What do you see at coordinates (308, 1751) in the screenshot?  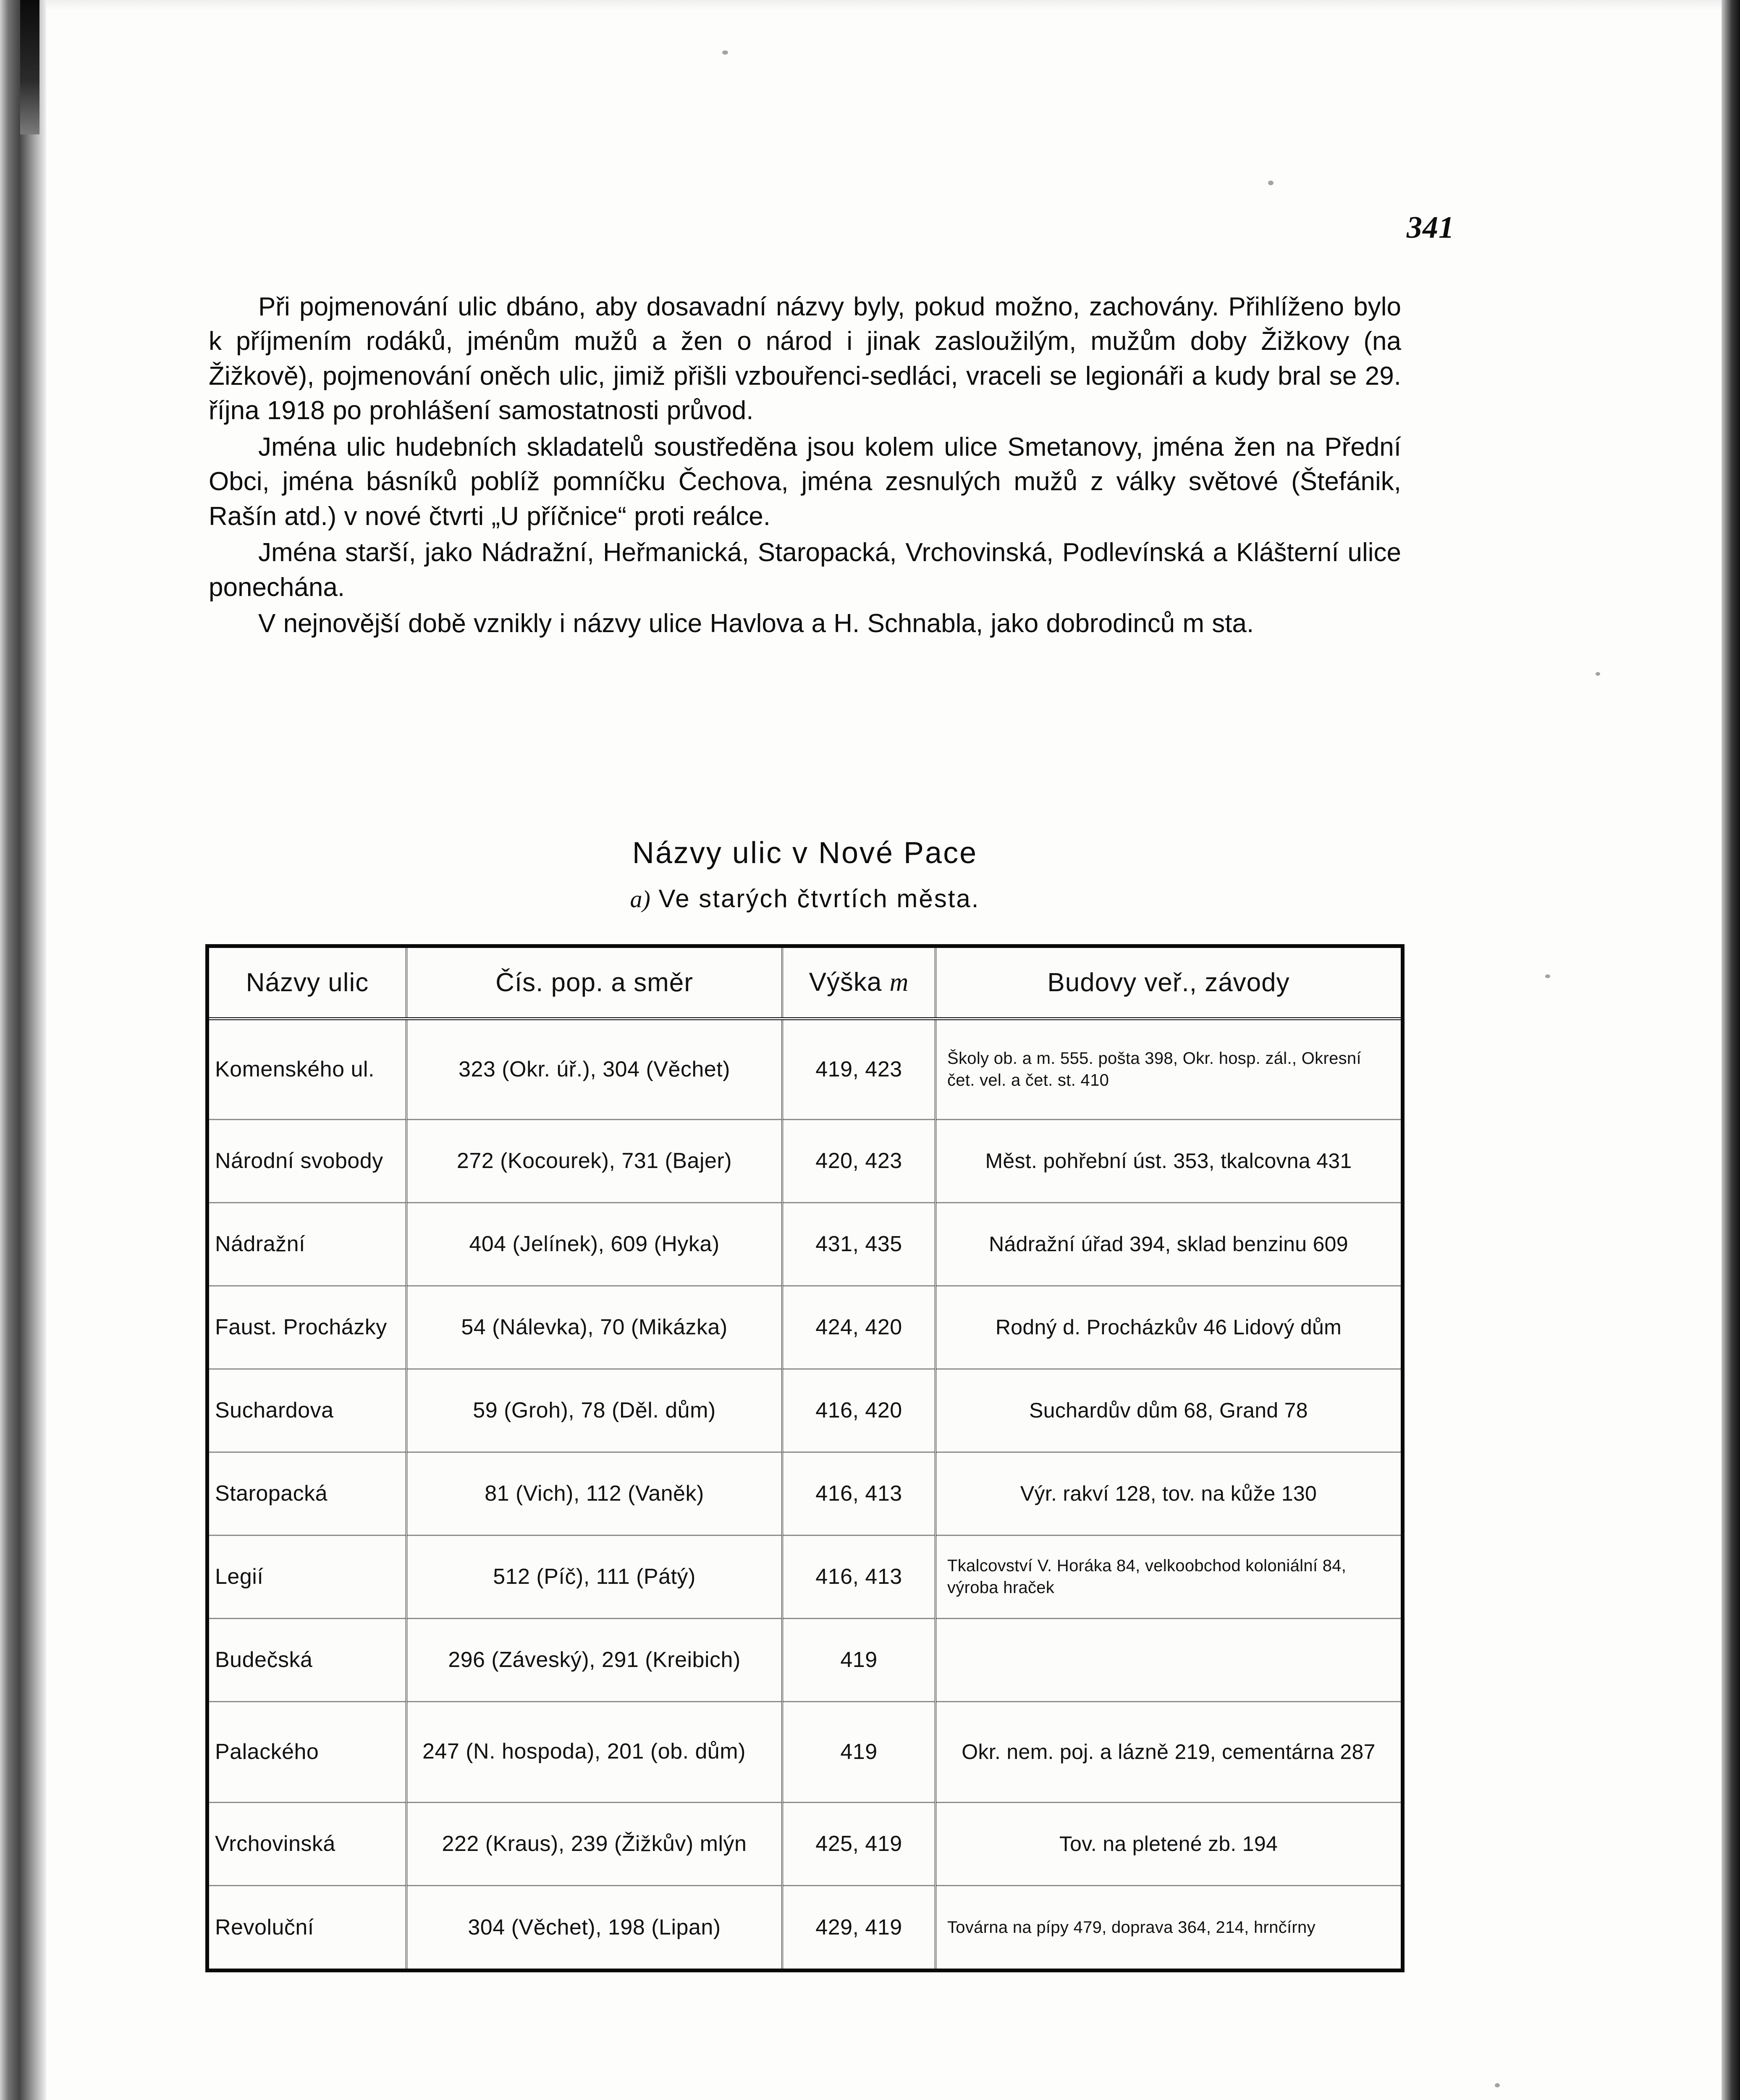 I see `cell-street-name: Palackého` at bounding box center [308, 1751].